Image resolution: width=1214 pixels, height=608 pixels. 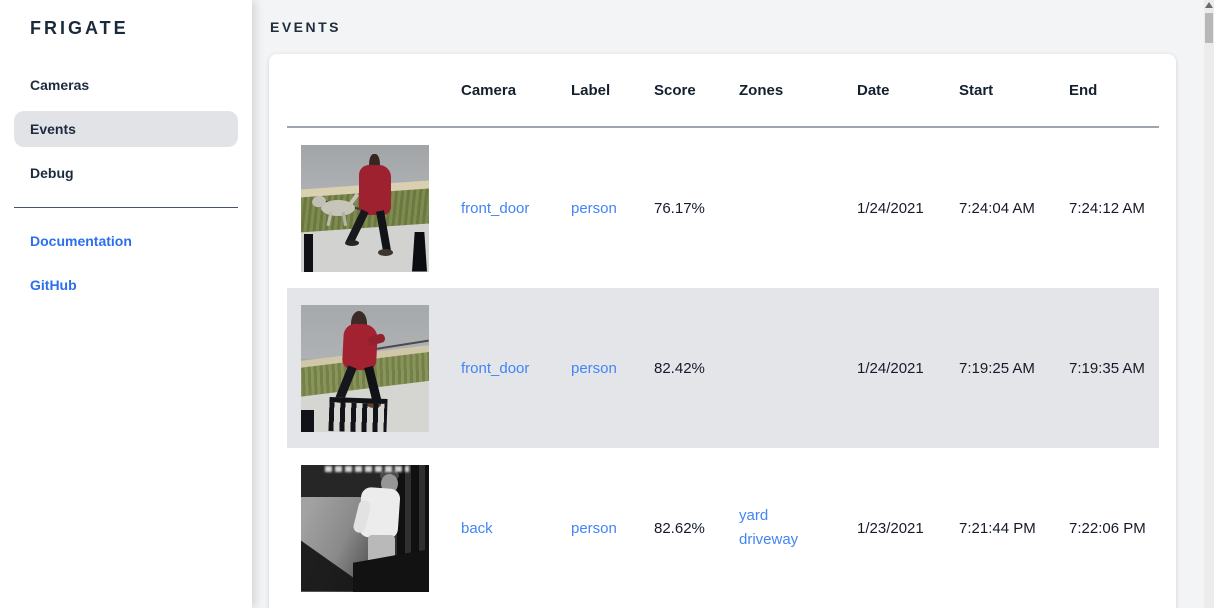 What do you see at coordinates (358, 414) in the screenshot?
I see `metal-fence` at bounding box center [358, 414].